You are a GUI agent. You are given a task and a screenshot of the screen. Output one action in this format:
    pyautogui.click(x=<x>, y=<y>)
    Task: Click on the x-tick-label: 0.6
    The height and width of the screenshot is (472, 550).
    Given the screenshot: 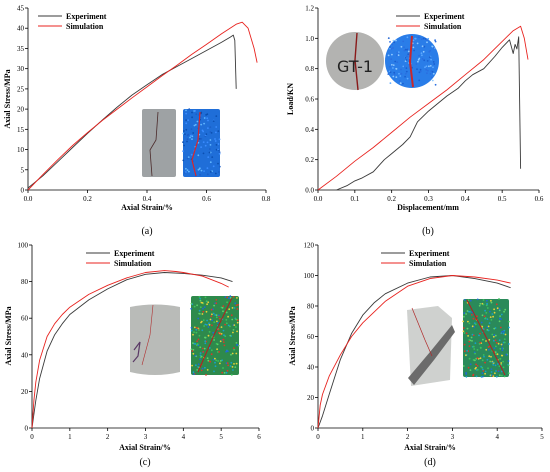 What is the action you would take?
    pyautogui.click(x=206, y=199)
    